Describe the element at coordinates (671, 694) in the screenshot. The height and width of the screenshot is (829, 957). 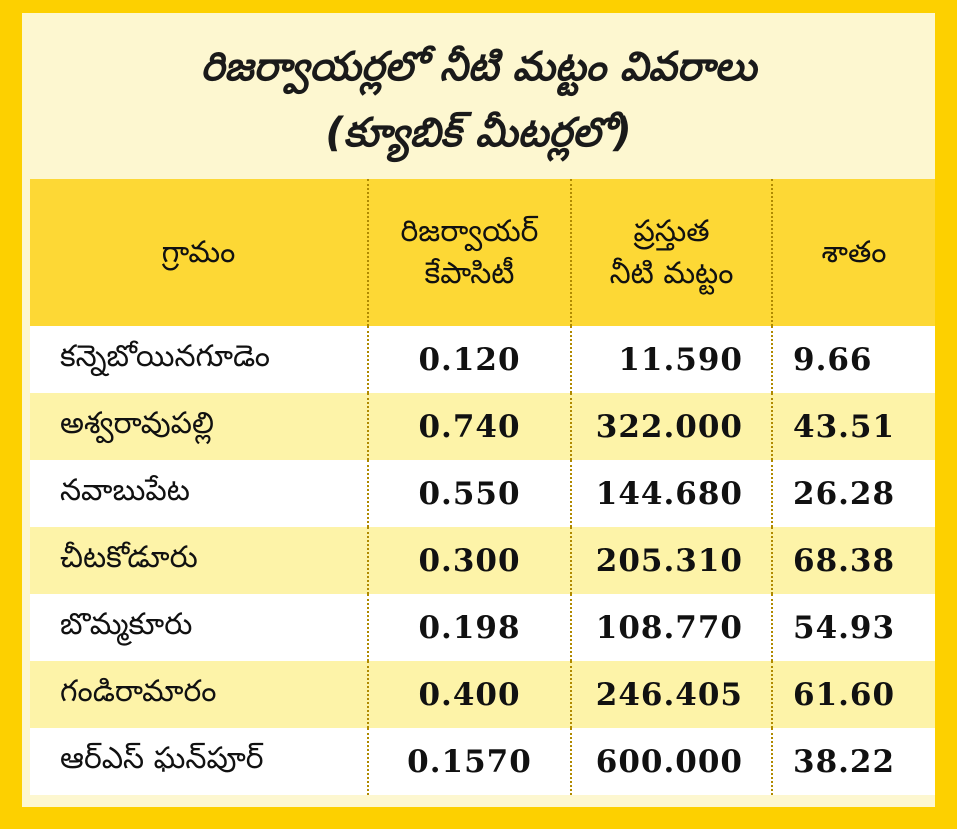
I see `cell-level: 246.405` at that location.